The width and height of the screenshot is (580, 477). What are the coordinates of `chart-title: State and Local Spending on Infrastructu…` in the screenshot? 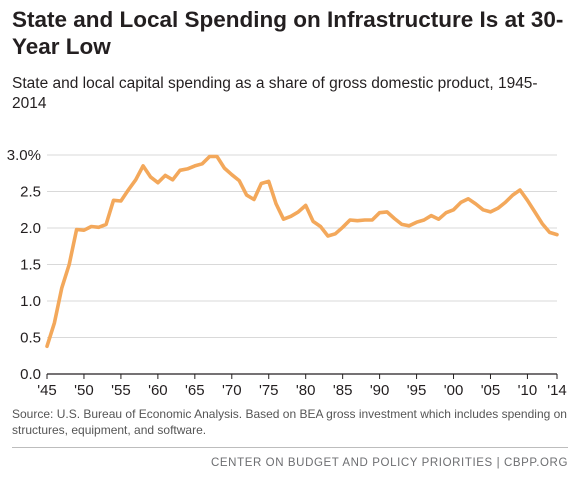 It's located at (288, 33).